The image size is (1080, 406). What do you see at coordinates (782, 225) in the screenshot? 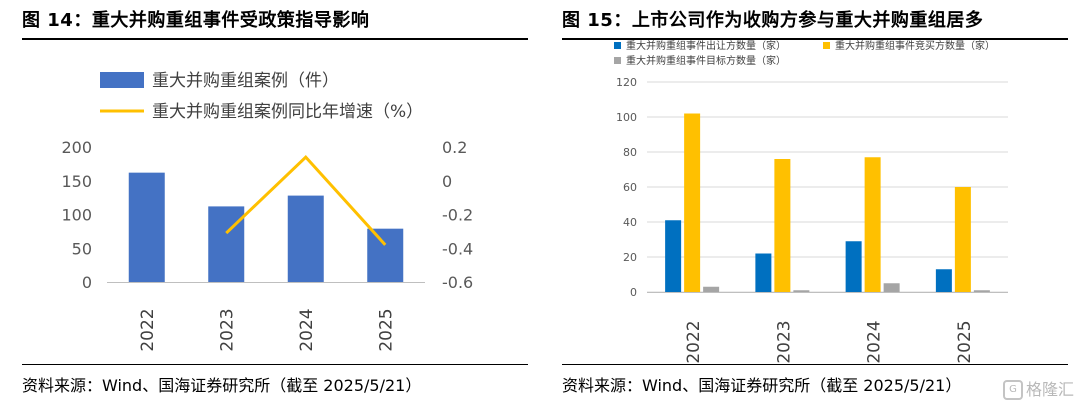
I see `bar-series-1-2023` at bounding box center [782, 225].